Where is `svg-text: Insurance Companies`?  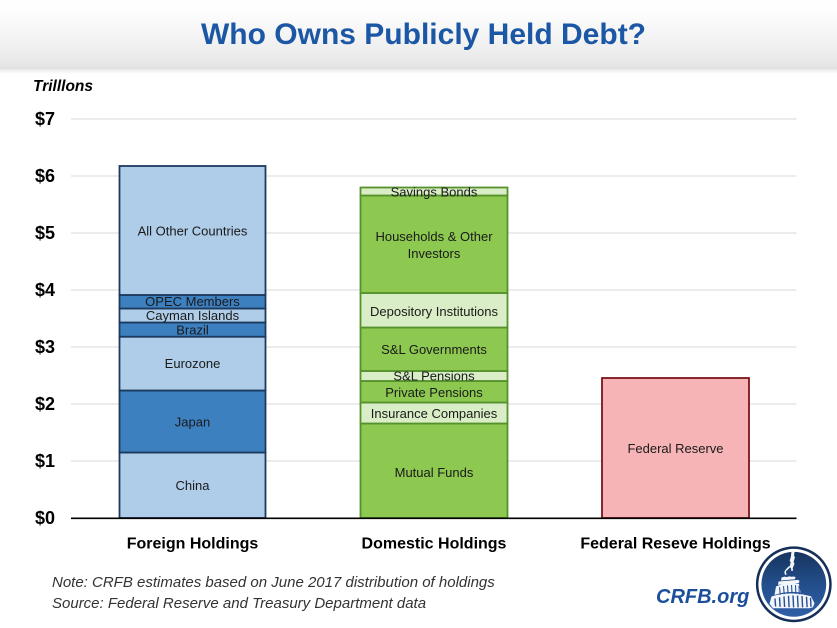 svg-text: Insurance Companies is located at coordinates (434, 413).